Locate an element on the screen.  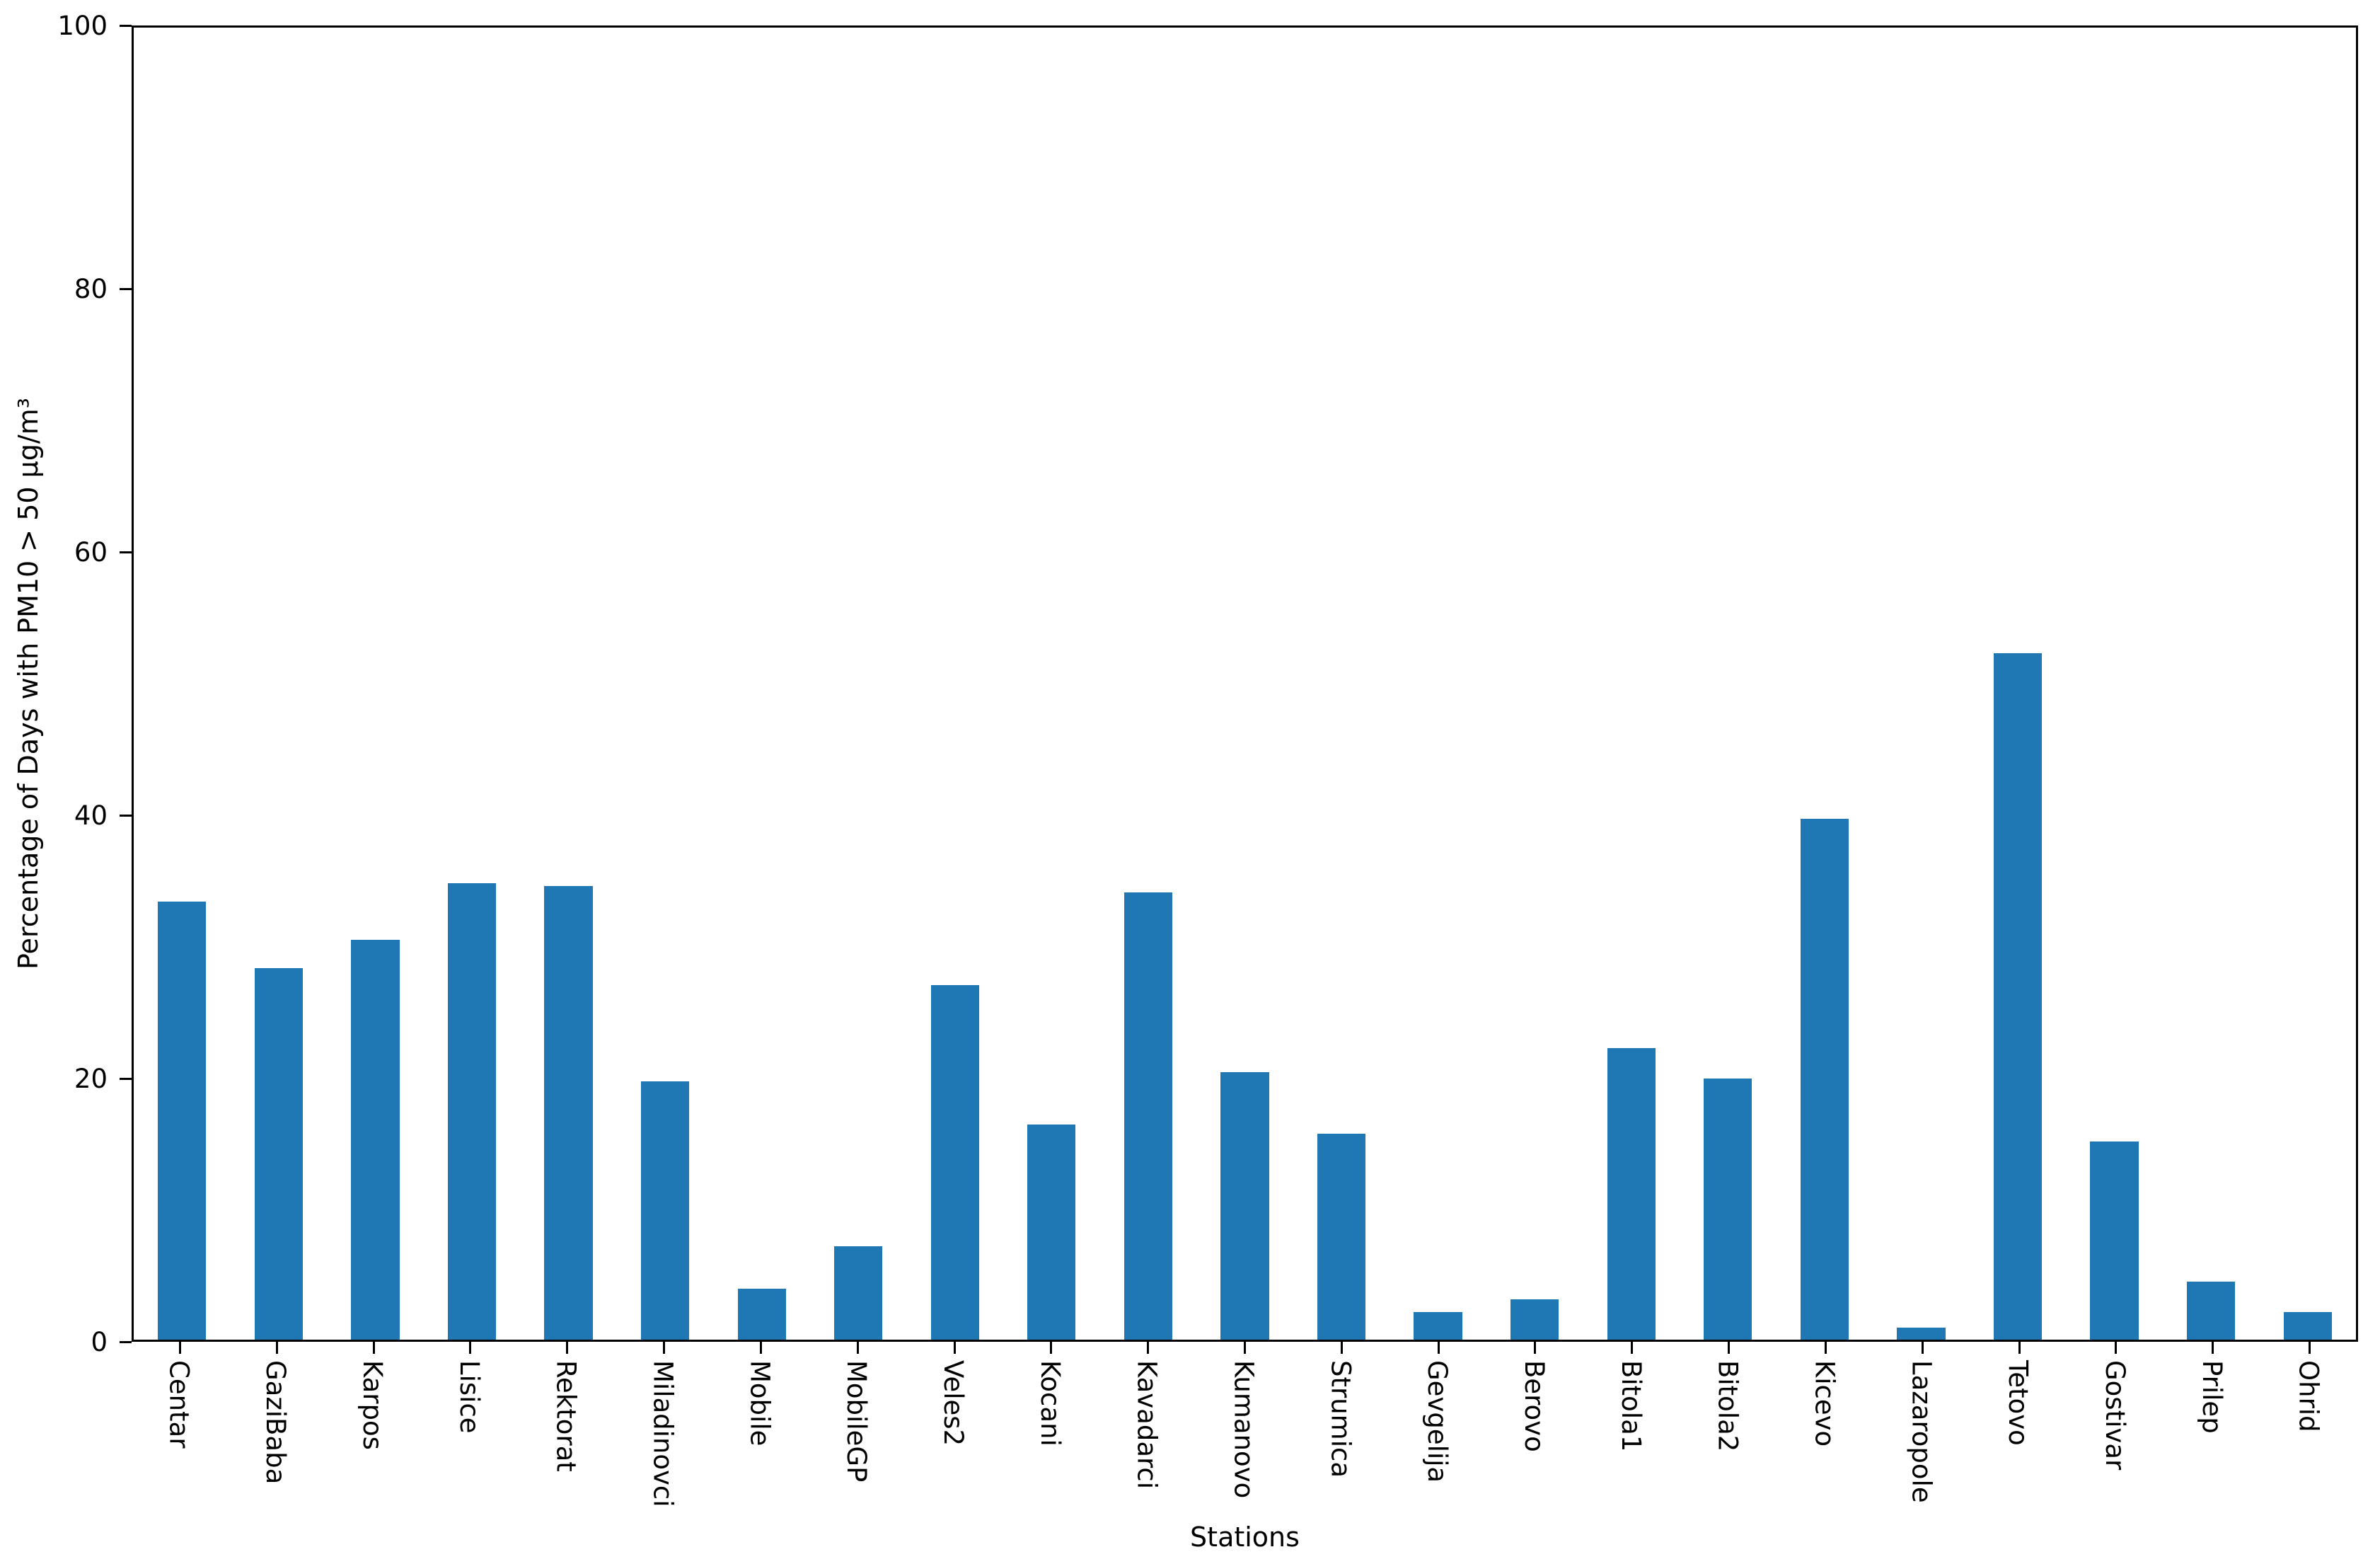
x-tick-label-bitola1: Bitola1 is located at coordinates (1630, 1406).